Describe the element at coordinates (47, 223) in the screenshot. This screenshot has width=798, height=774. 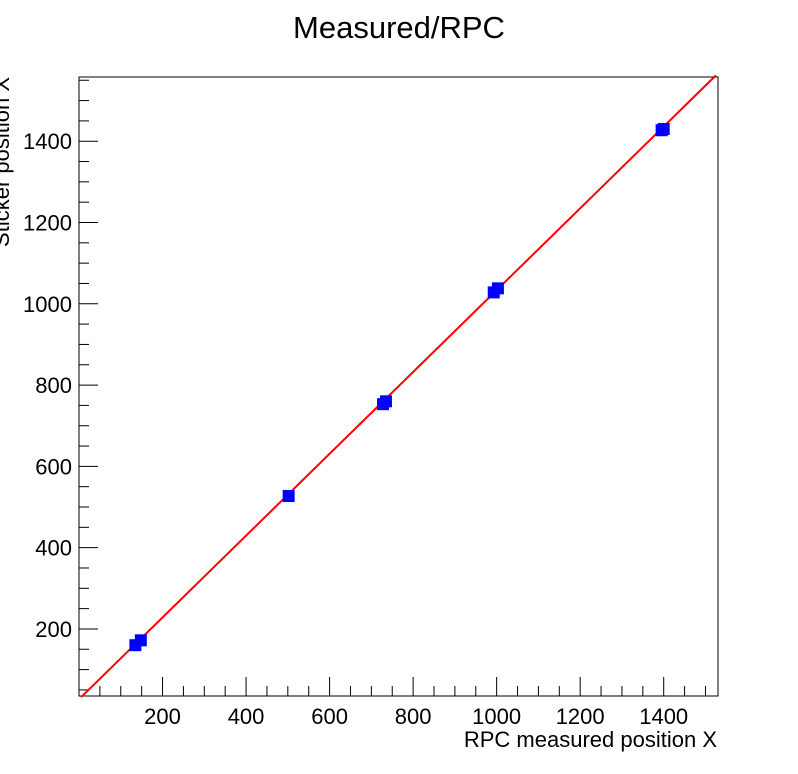
I see `y-tick-label: 1200` at that location.